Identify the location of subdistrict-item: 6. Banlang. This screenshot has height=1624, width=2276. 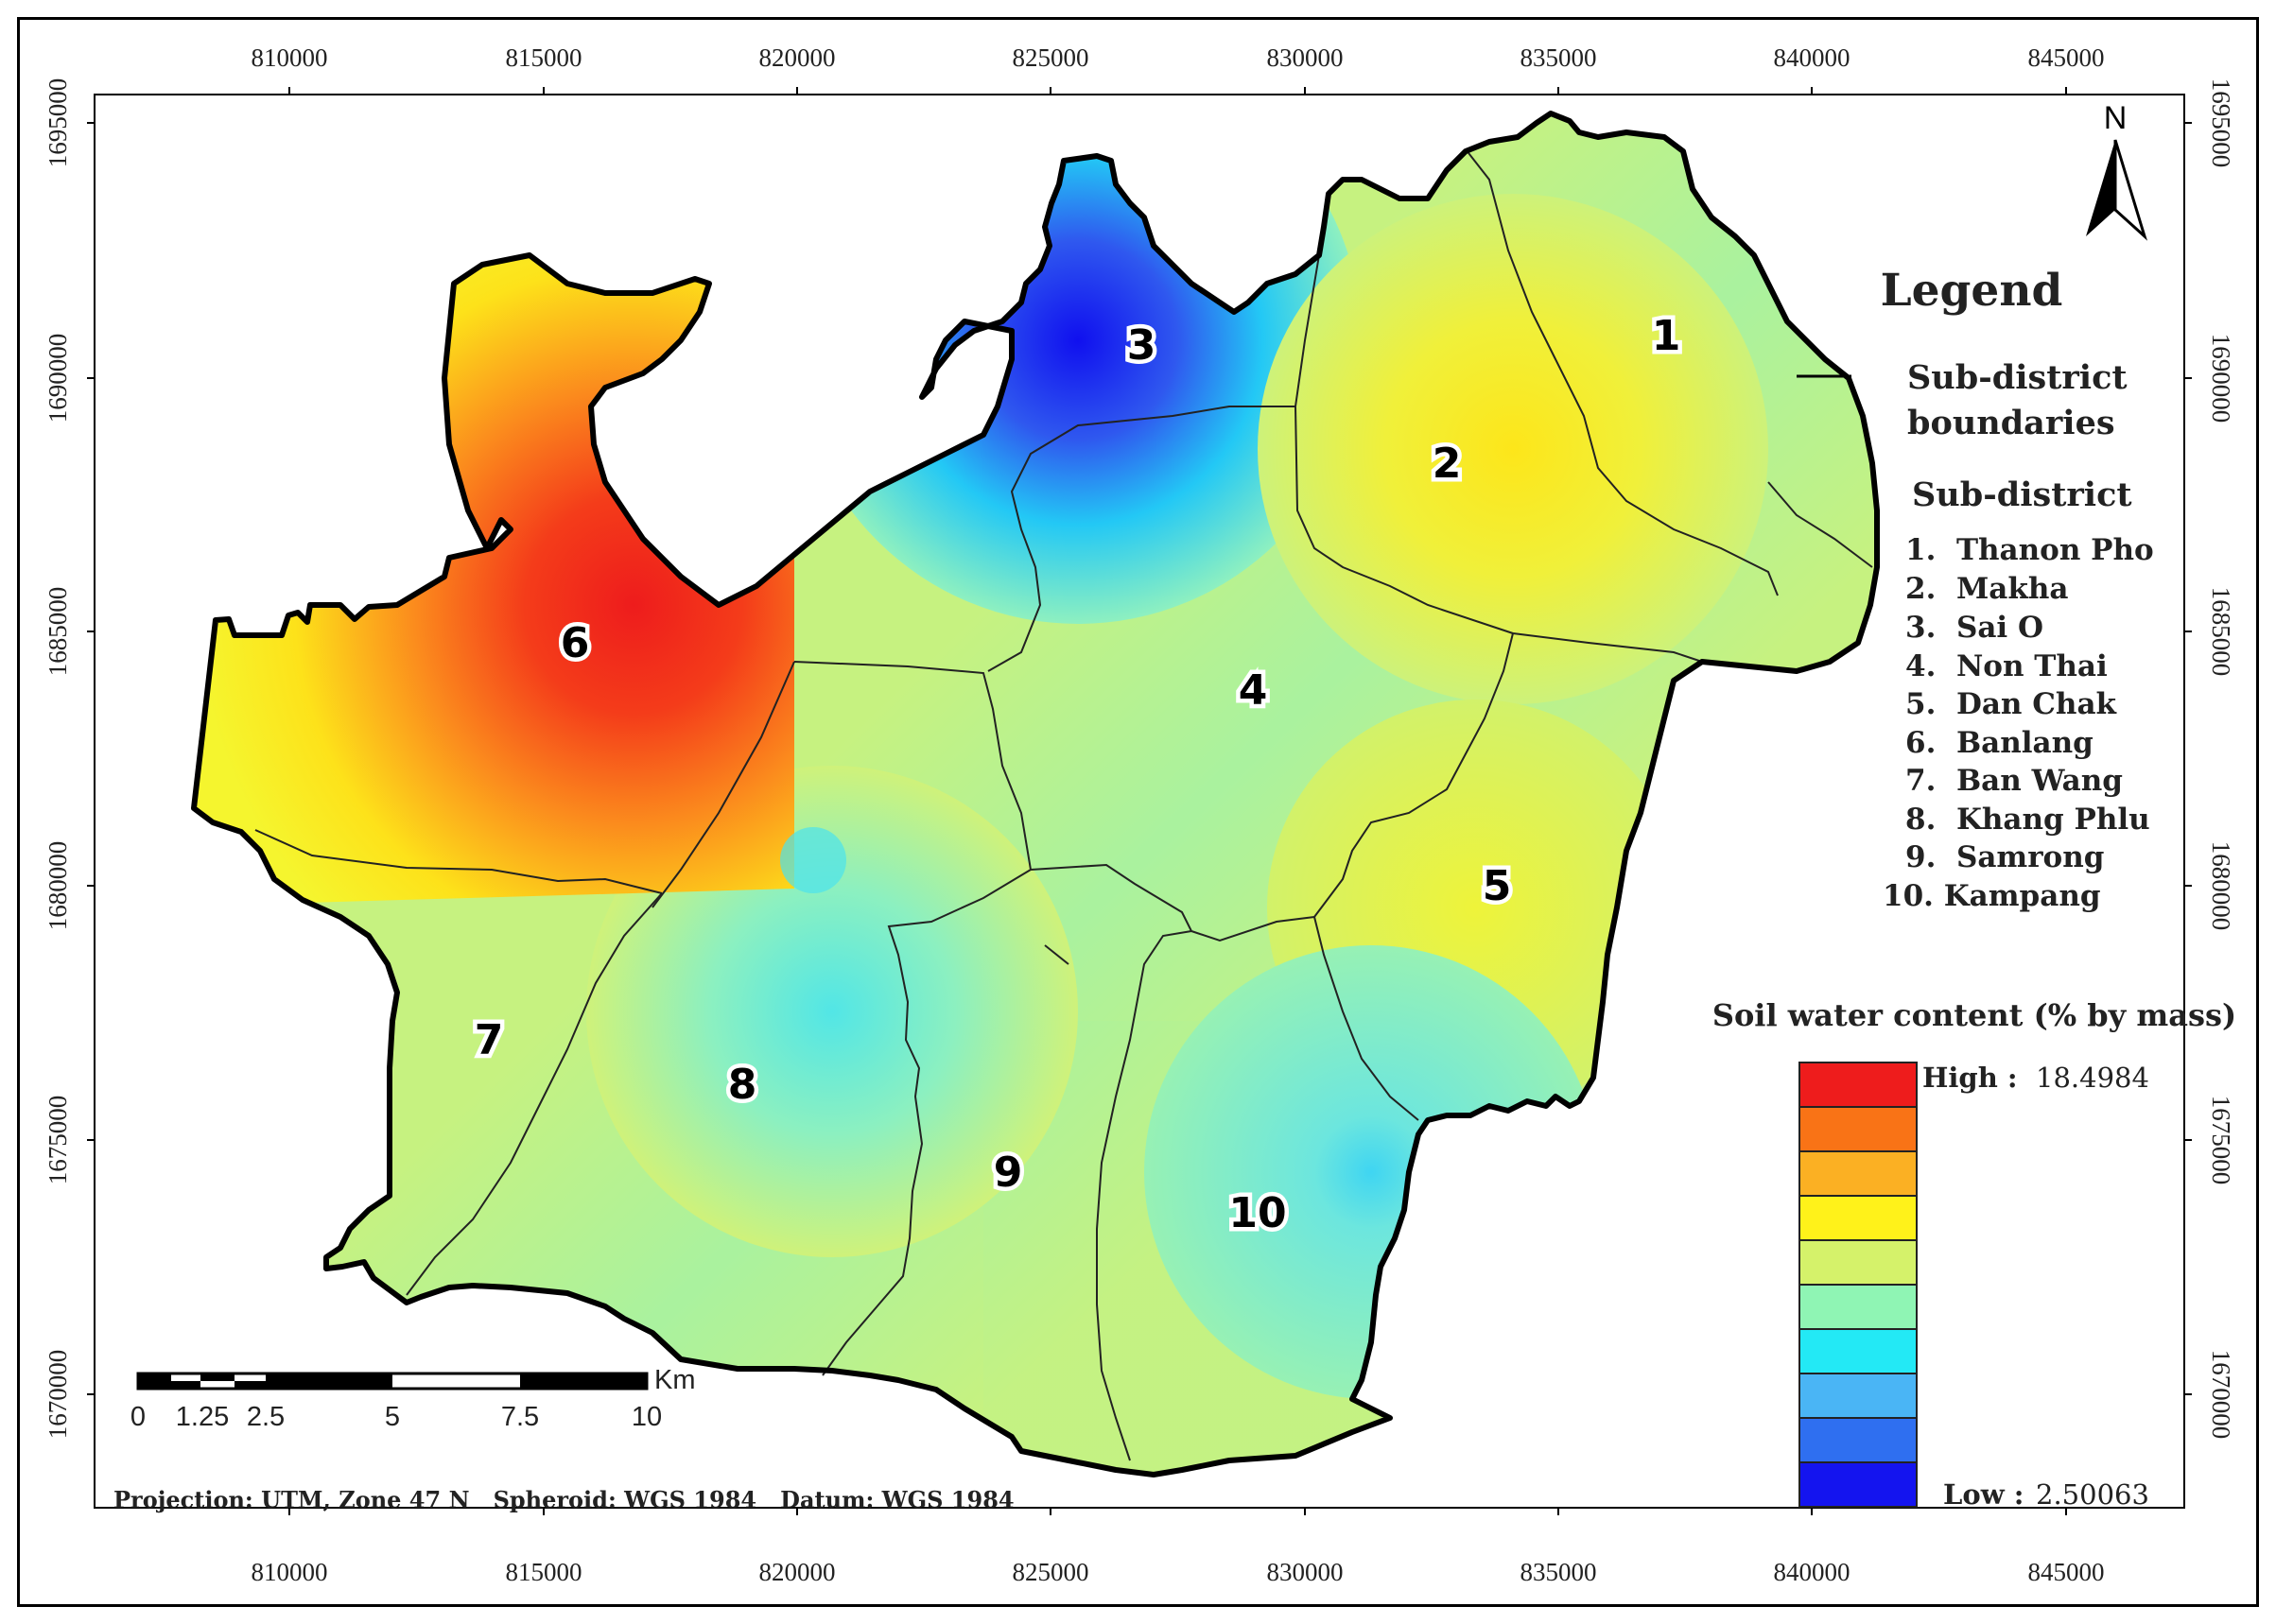
(1999, 743).